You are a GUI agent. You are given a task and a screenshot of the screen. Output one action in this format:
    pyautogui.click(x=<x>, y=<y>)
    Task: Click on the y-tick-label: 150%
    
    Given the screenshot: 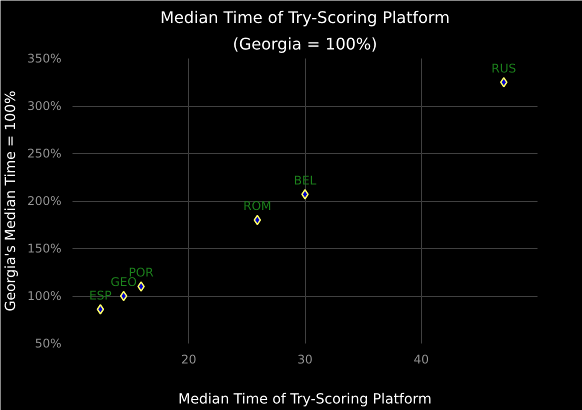 What is the action you would take?
    pyautogui.click(x=44, y=249)
    